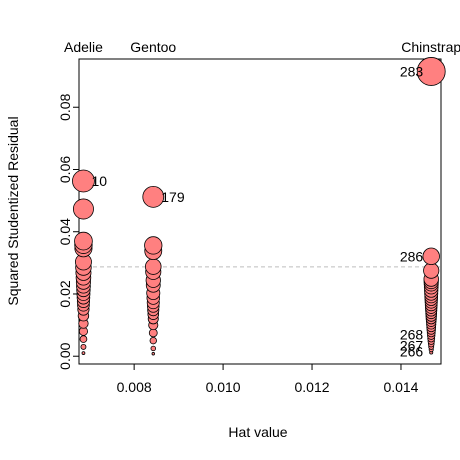 The width and height of the screenshot is (460, 460). What do you see at coordinates (83, 47) in the screenshot?
I see `group-label: Adelie` at bounding box center [83, 47].